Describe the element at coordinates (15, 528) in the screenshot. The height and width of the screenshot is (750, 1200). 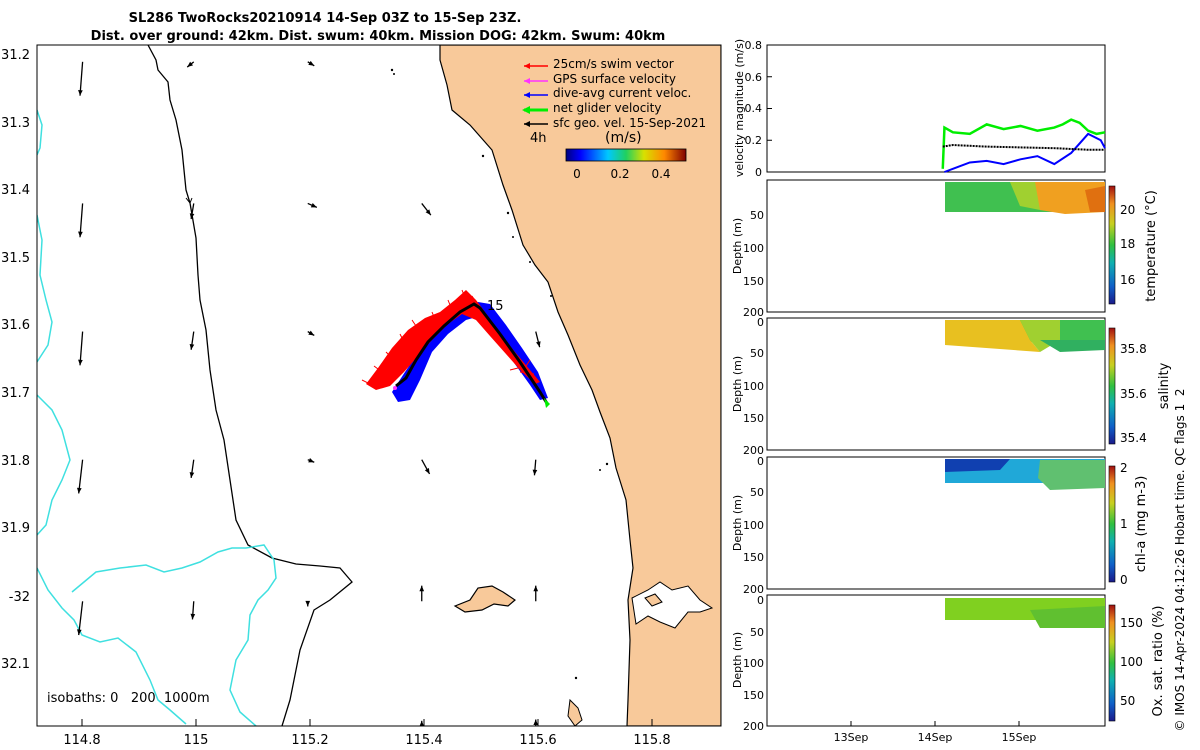
I see `map-ytick-label: 31.9` at that location.